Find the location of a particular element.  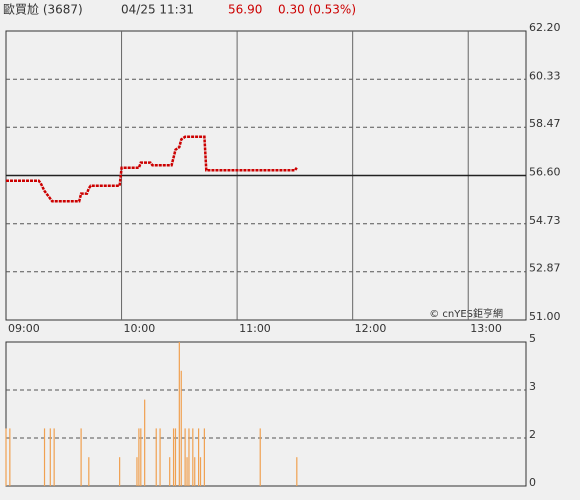

y-tick-label: 51.00 is located at coordinates (545, 316).